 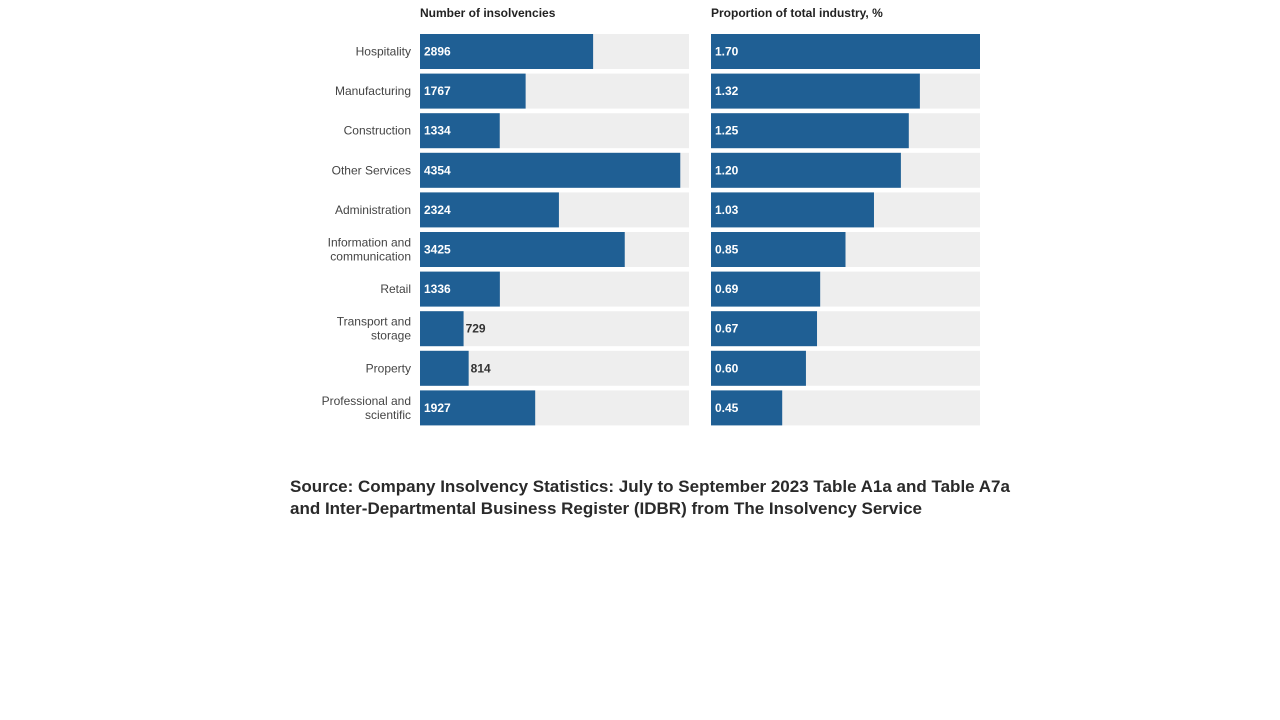 I want to click on category-label: Hospitality, so click(x=383, y=52).